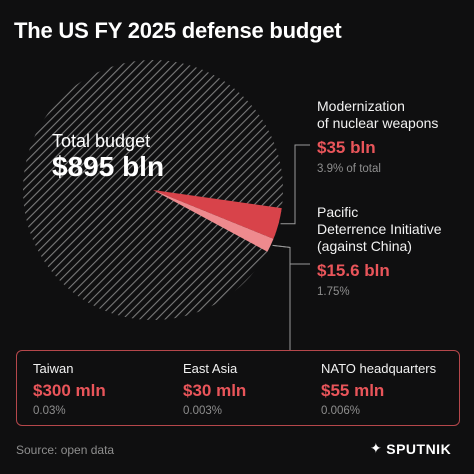 The image size is (474, 474). I want to click on breakdown-nato-name: NATO headquarters, so click(379, 368).